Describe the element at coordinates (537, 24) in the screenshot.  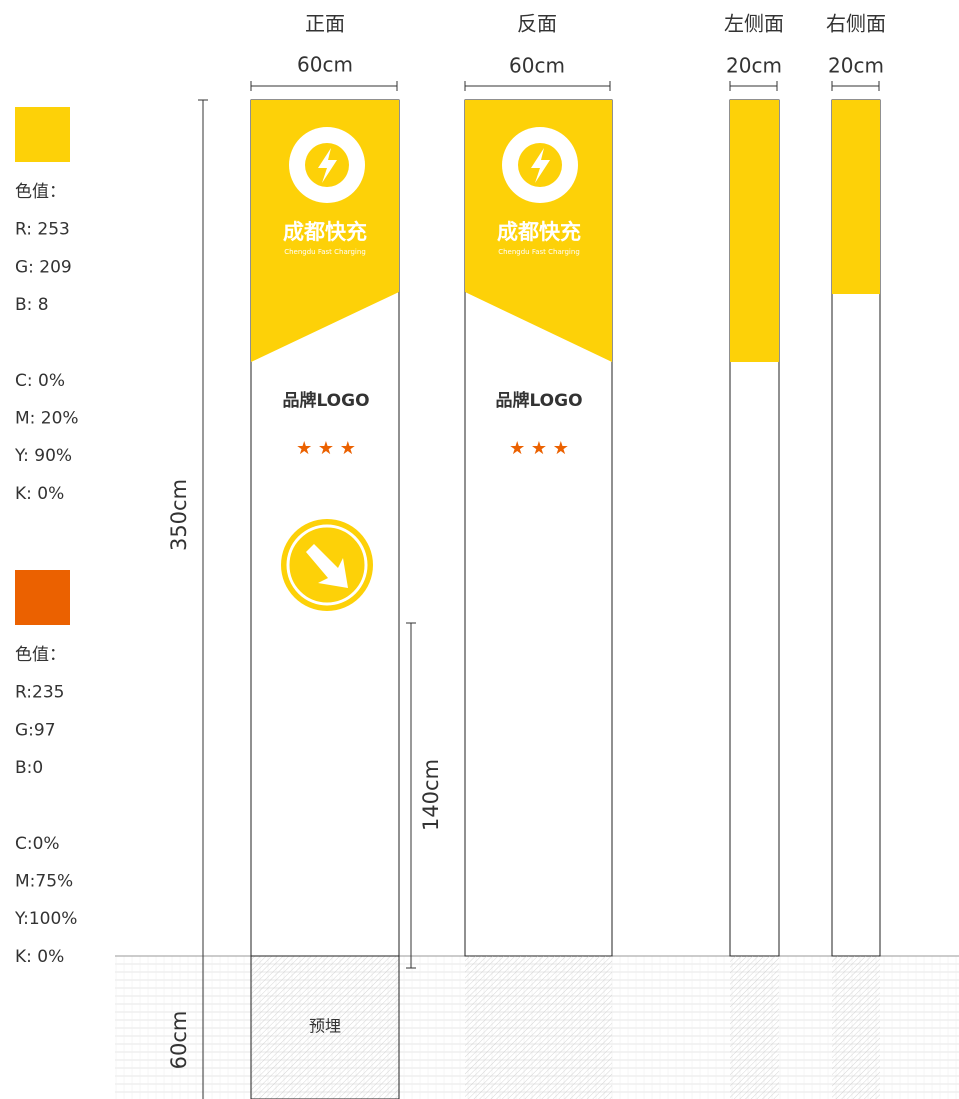
I see `view-label: 反面` at that location.